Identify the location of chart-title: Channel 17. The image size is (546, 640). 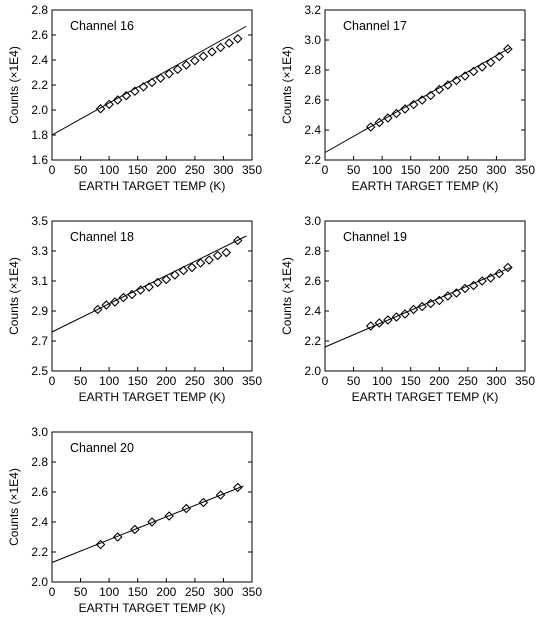
(375, 26).